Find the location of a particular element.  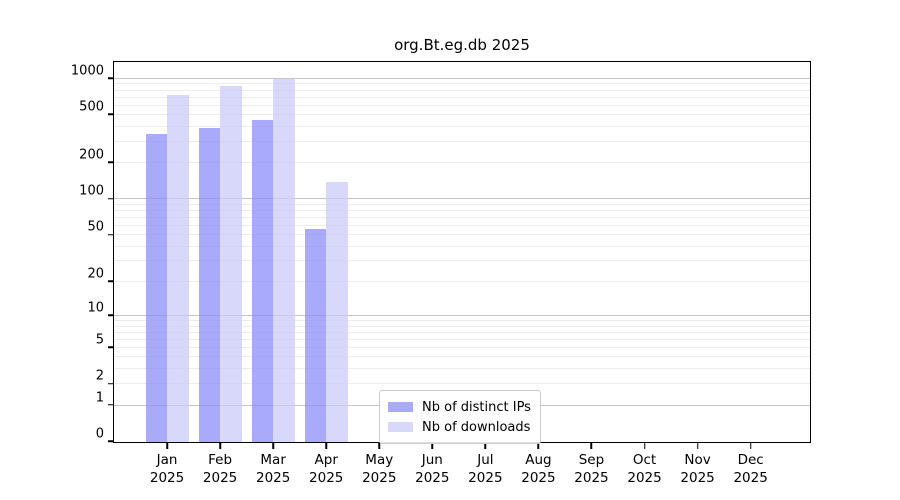

x-axis-month: Feb is located at coordinates (220, 460).